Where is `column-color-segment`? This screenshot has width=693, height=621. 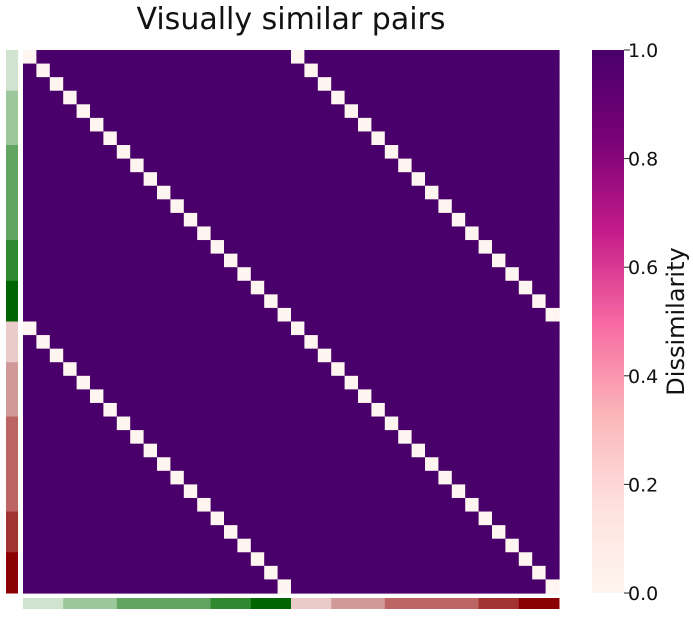 column-color-segment is located at coordinates (539, 603).